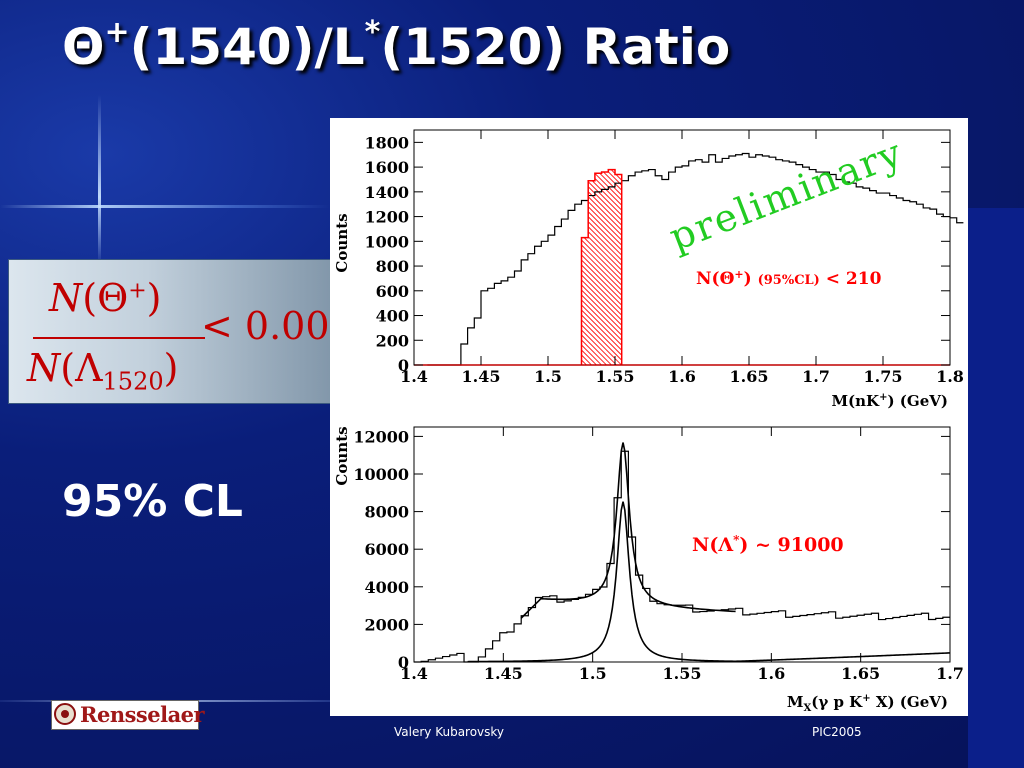 Image resolution: width=1024 pixels, height=768 pixels. I want to click on title-plus: +, so click(117, 33).